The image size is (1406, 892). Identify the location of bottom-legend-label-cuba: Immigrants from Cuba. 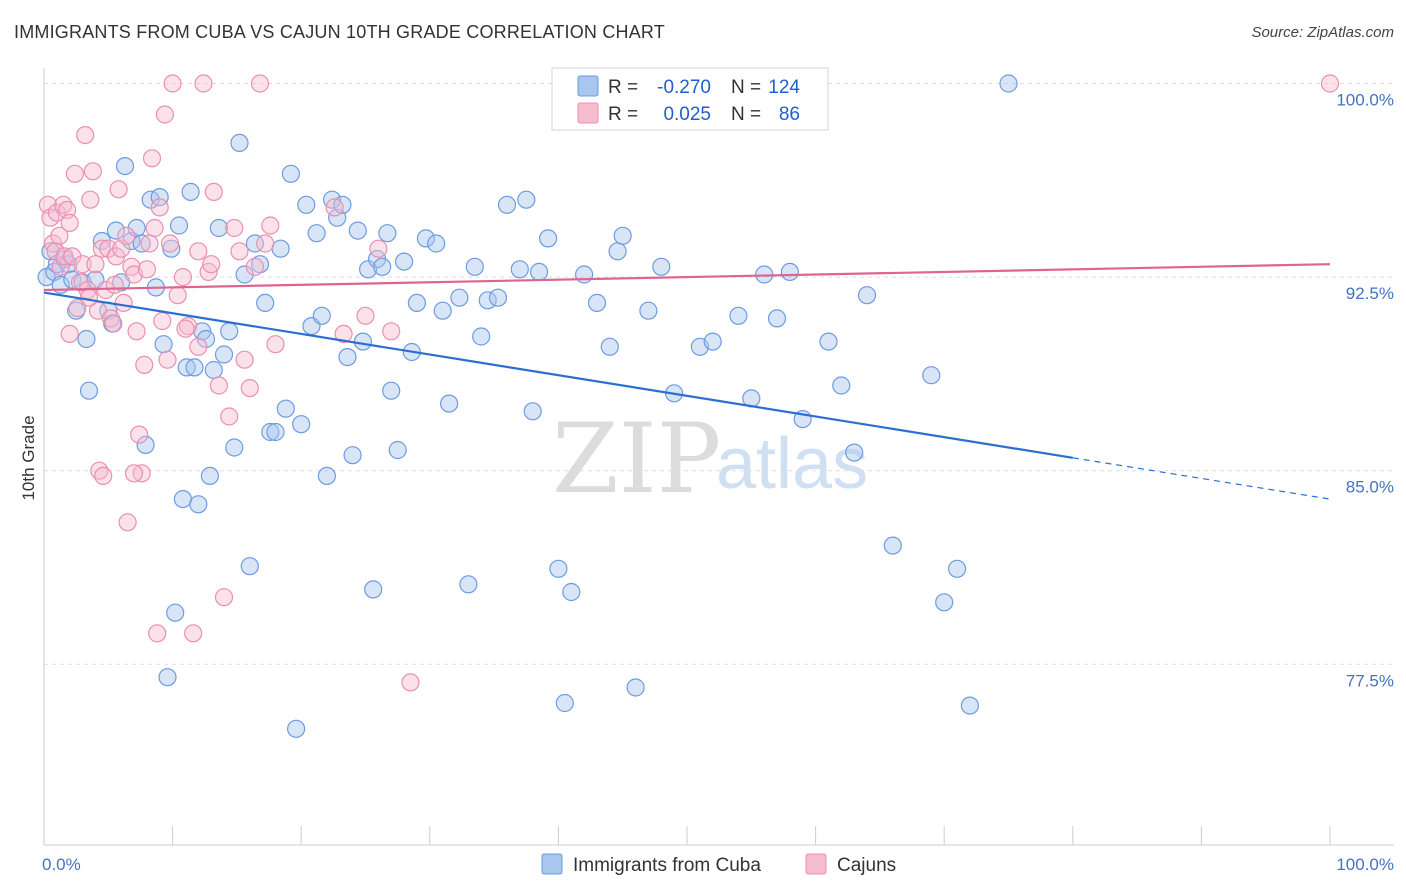
(667, 865).